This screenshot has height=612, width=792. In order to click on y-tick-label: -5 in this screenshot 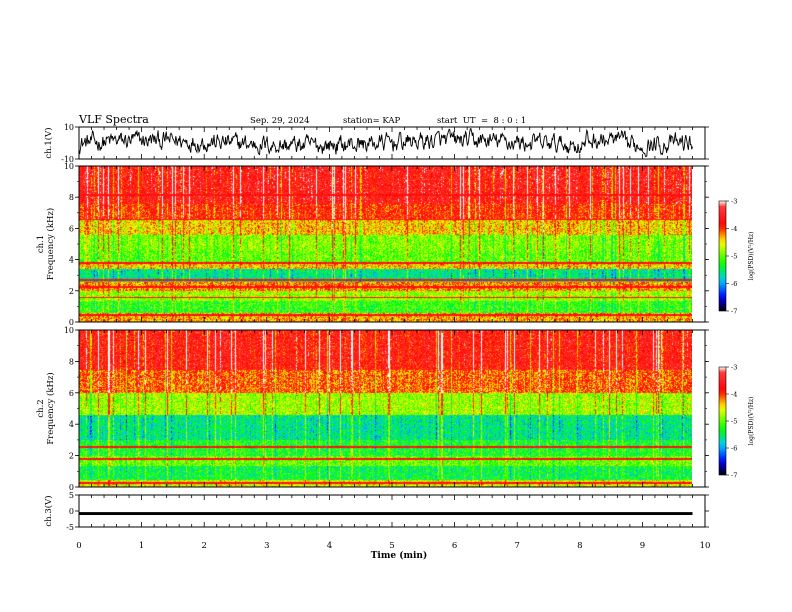, I will do `click(70, 527)`.